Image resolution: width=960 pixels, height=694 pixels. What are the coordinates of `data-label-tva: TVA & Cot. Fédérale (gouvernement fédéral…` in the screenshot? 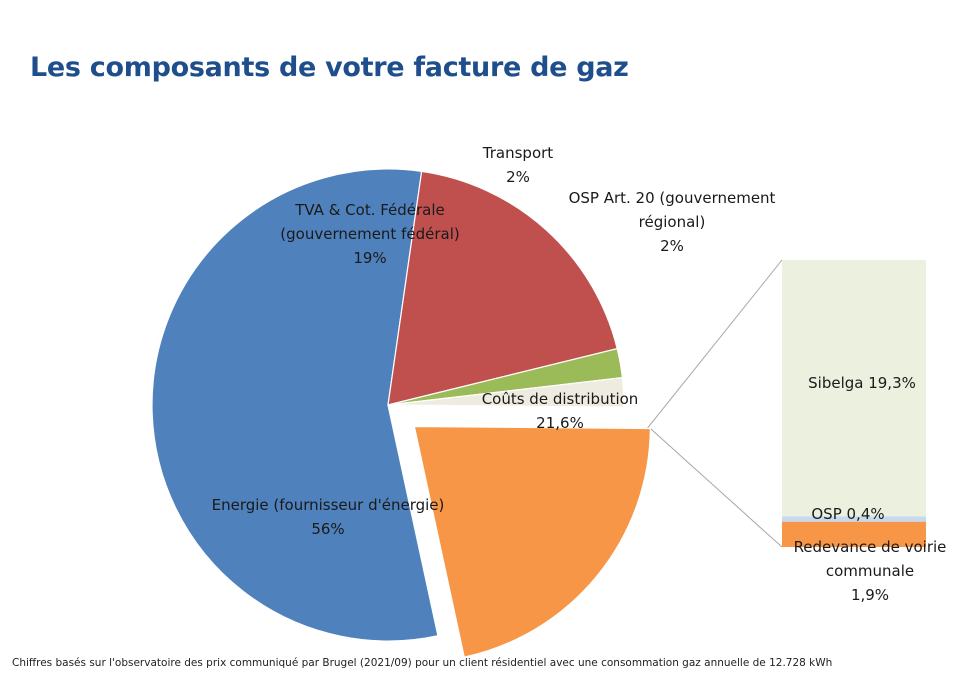 It's located at (369, 234).